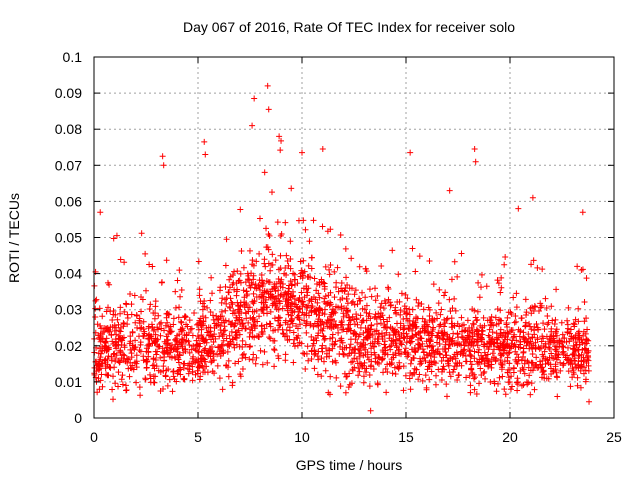  What do you see at coordinates (68, 165) in the screenshot?
I see `y-tick-label: 0.07` at bounding box center [68, 165].